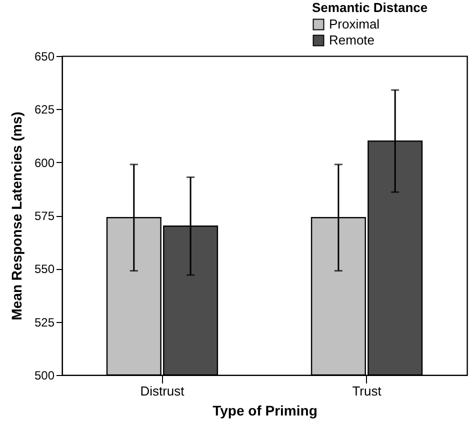 Image resolution: width=474 pixels, height=427 pixels. I want to click on legend-title: Semantic Distance, so click(370, 7).